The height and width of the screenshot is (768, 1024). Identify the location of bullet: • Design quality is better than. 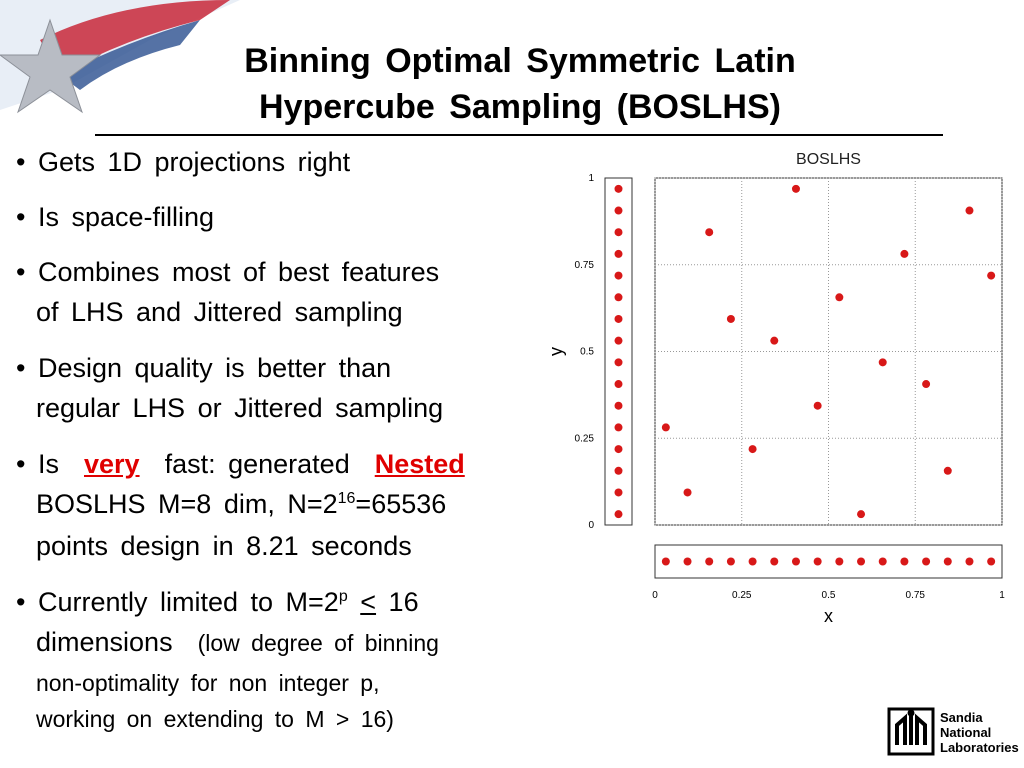
(204, 368).